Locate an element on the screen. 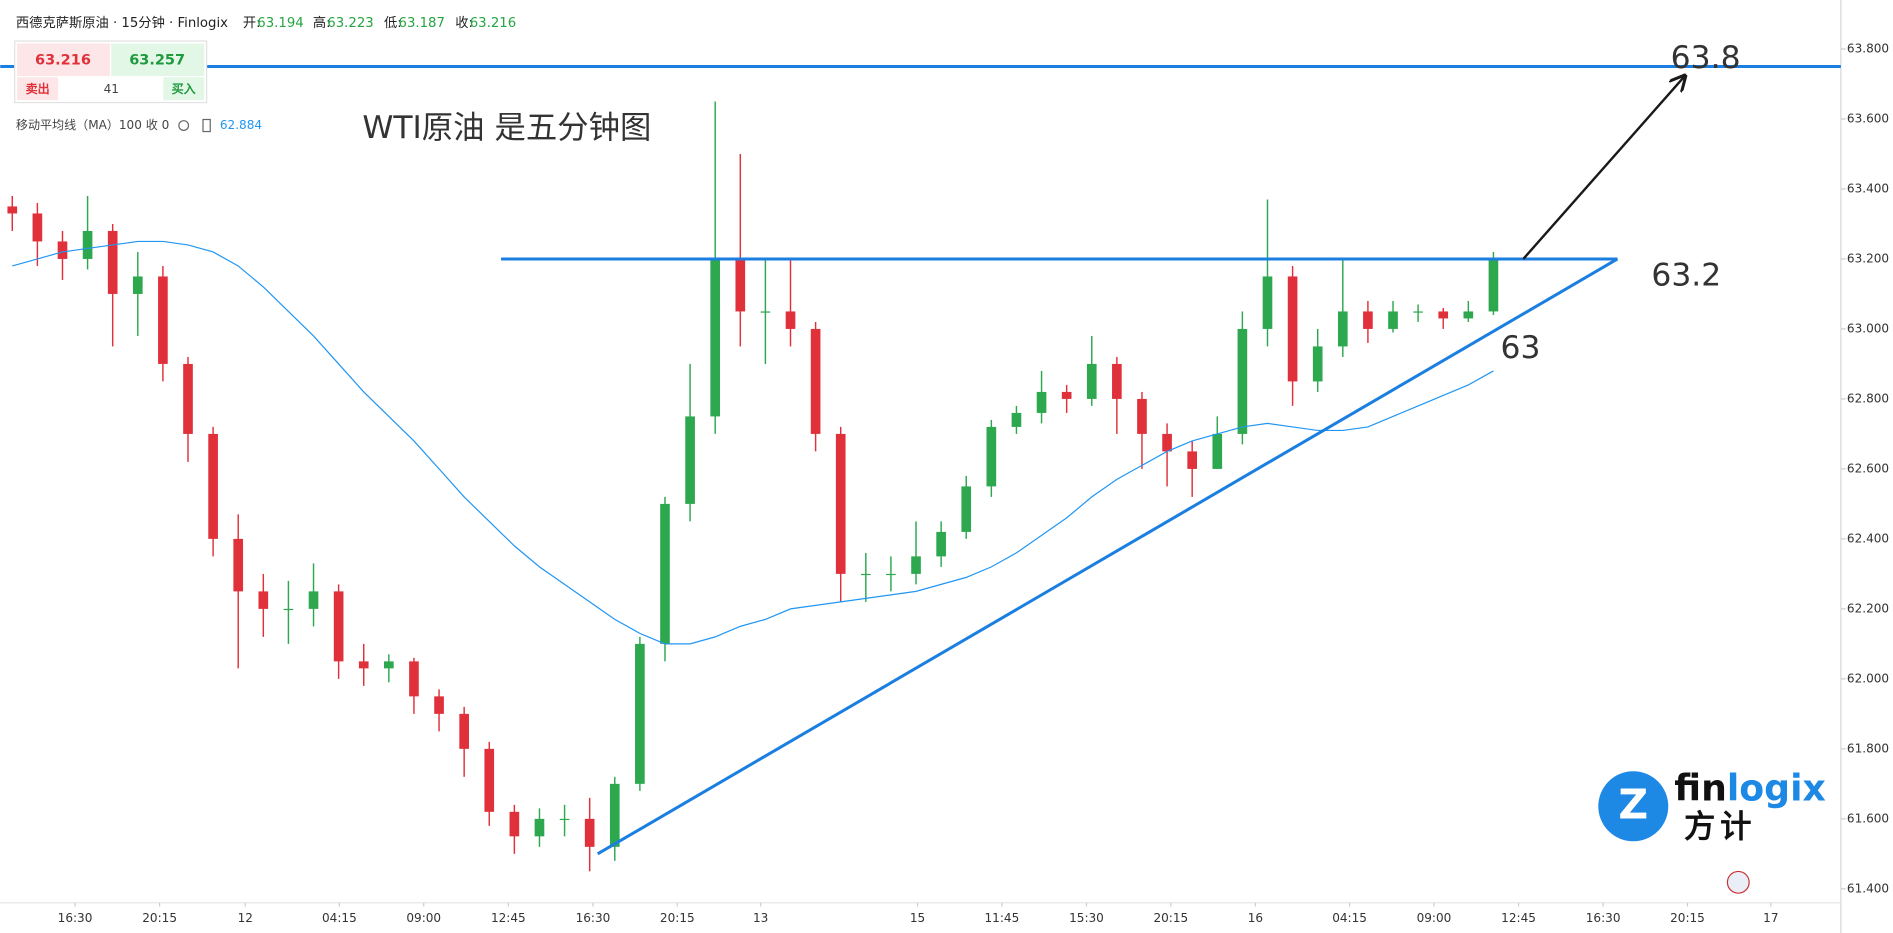 This screenshot has height=933, width=1893. trade-box: 63.216 63.257 卖出 41 买入 is located at coordinates (111, 72).